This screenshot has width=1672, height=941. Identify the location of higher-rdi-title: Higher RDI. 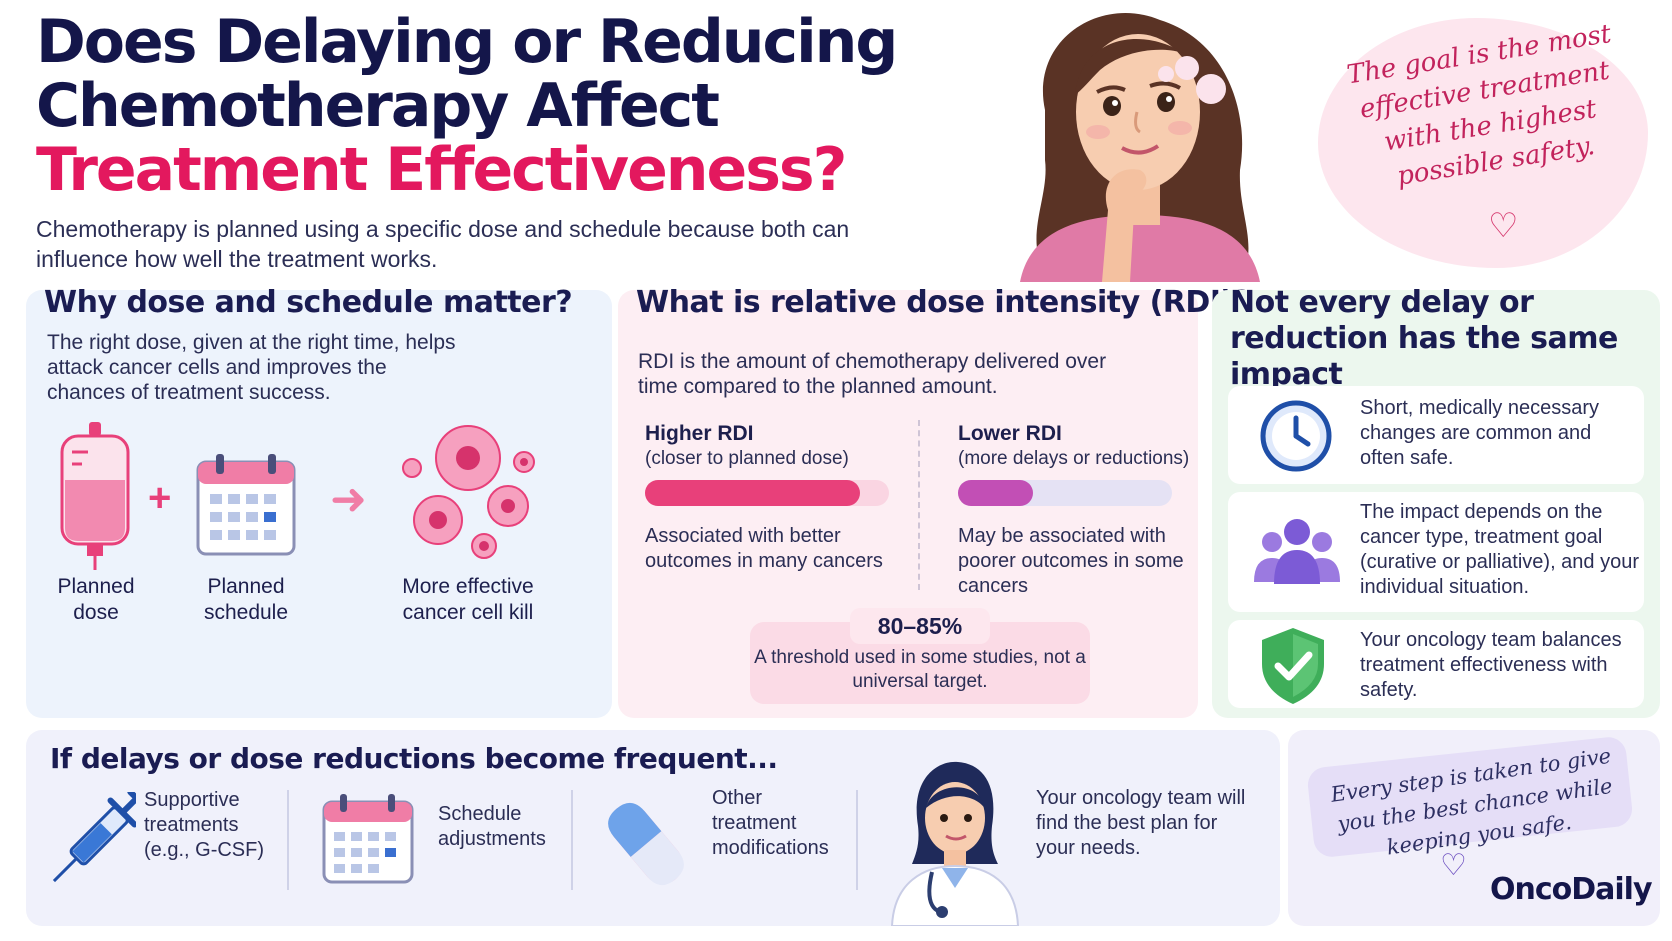
(699, 433).